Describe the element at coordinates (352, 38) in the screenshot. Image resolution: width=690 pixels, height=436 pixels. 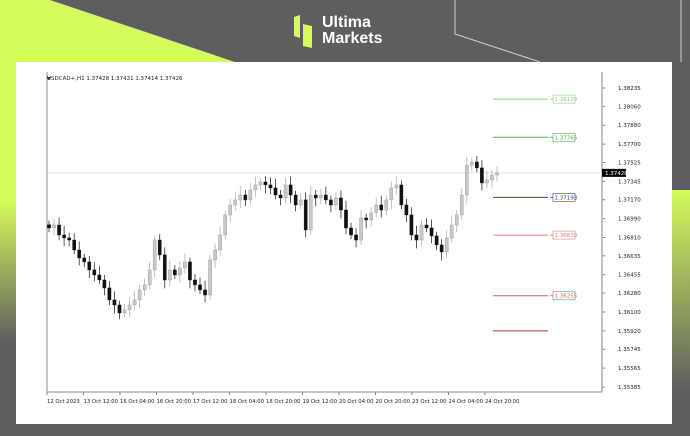
I see `brand-line2: Markets` at that location.